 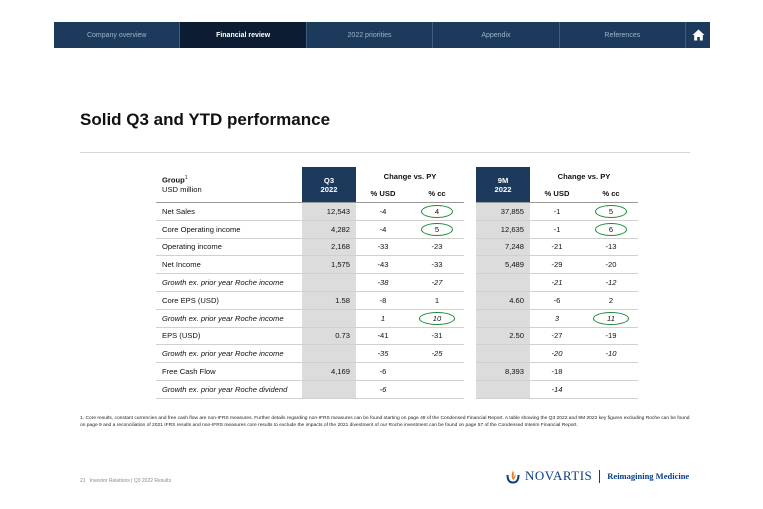 I want to click on highlight-circle: 6, so click(x=611, y=229).